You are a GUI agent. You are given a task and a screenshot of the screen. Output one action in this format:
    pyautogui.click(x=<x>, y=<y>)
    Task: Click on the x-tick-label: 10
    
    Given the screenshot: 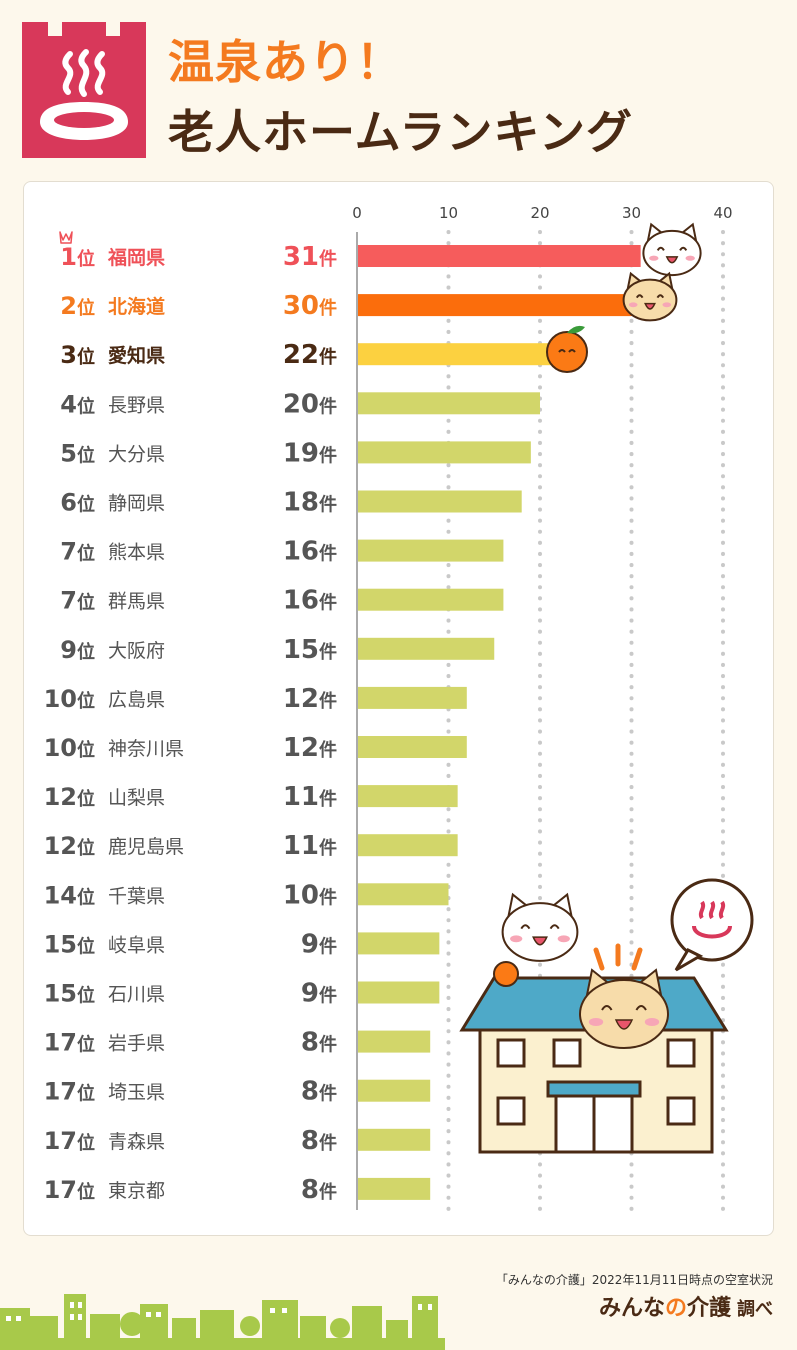 What is the action you would take?
    pyautogui.click(x=448, y=213)
    